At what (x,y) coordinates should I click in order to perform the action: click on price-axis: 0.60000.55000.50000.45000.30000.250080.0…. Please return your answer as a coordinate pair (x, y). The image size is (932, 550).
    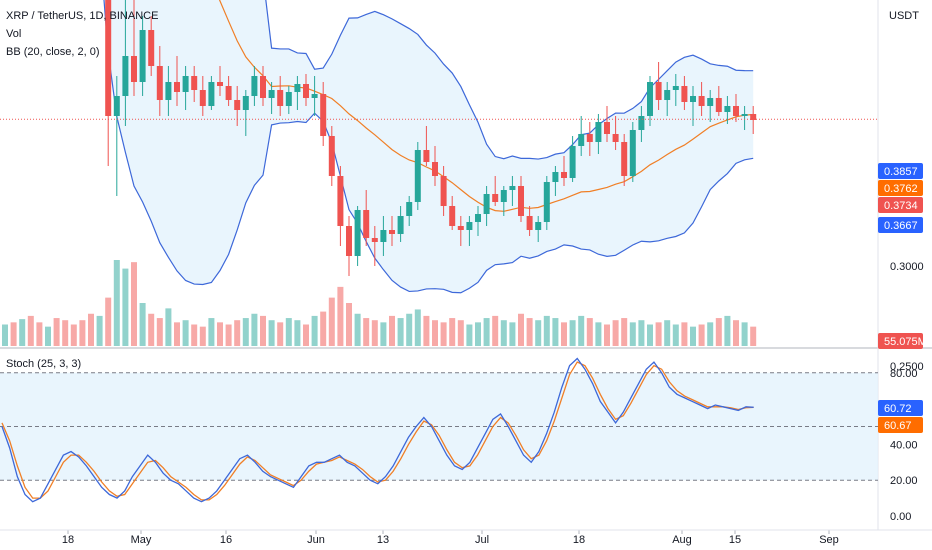
    Looking at the image, I should click on (907, 261).